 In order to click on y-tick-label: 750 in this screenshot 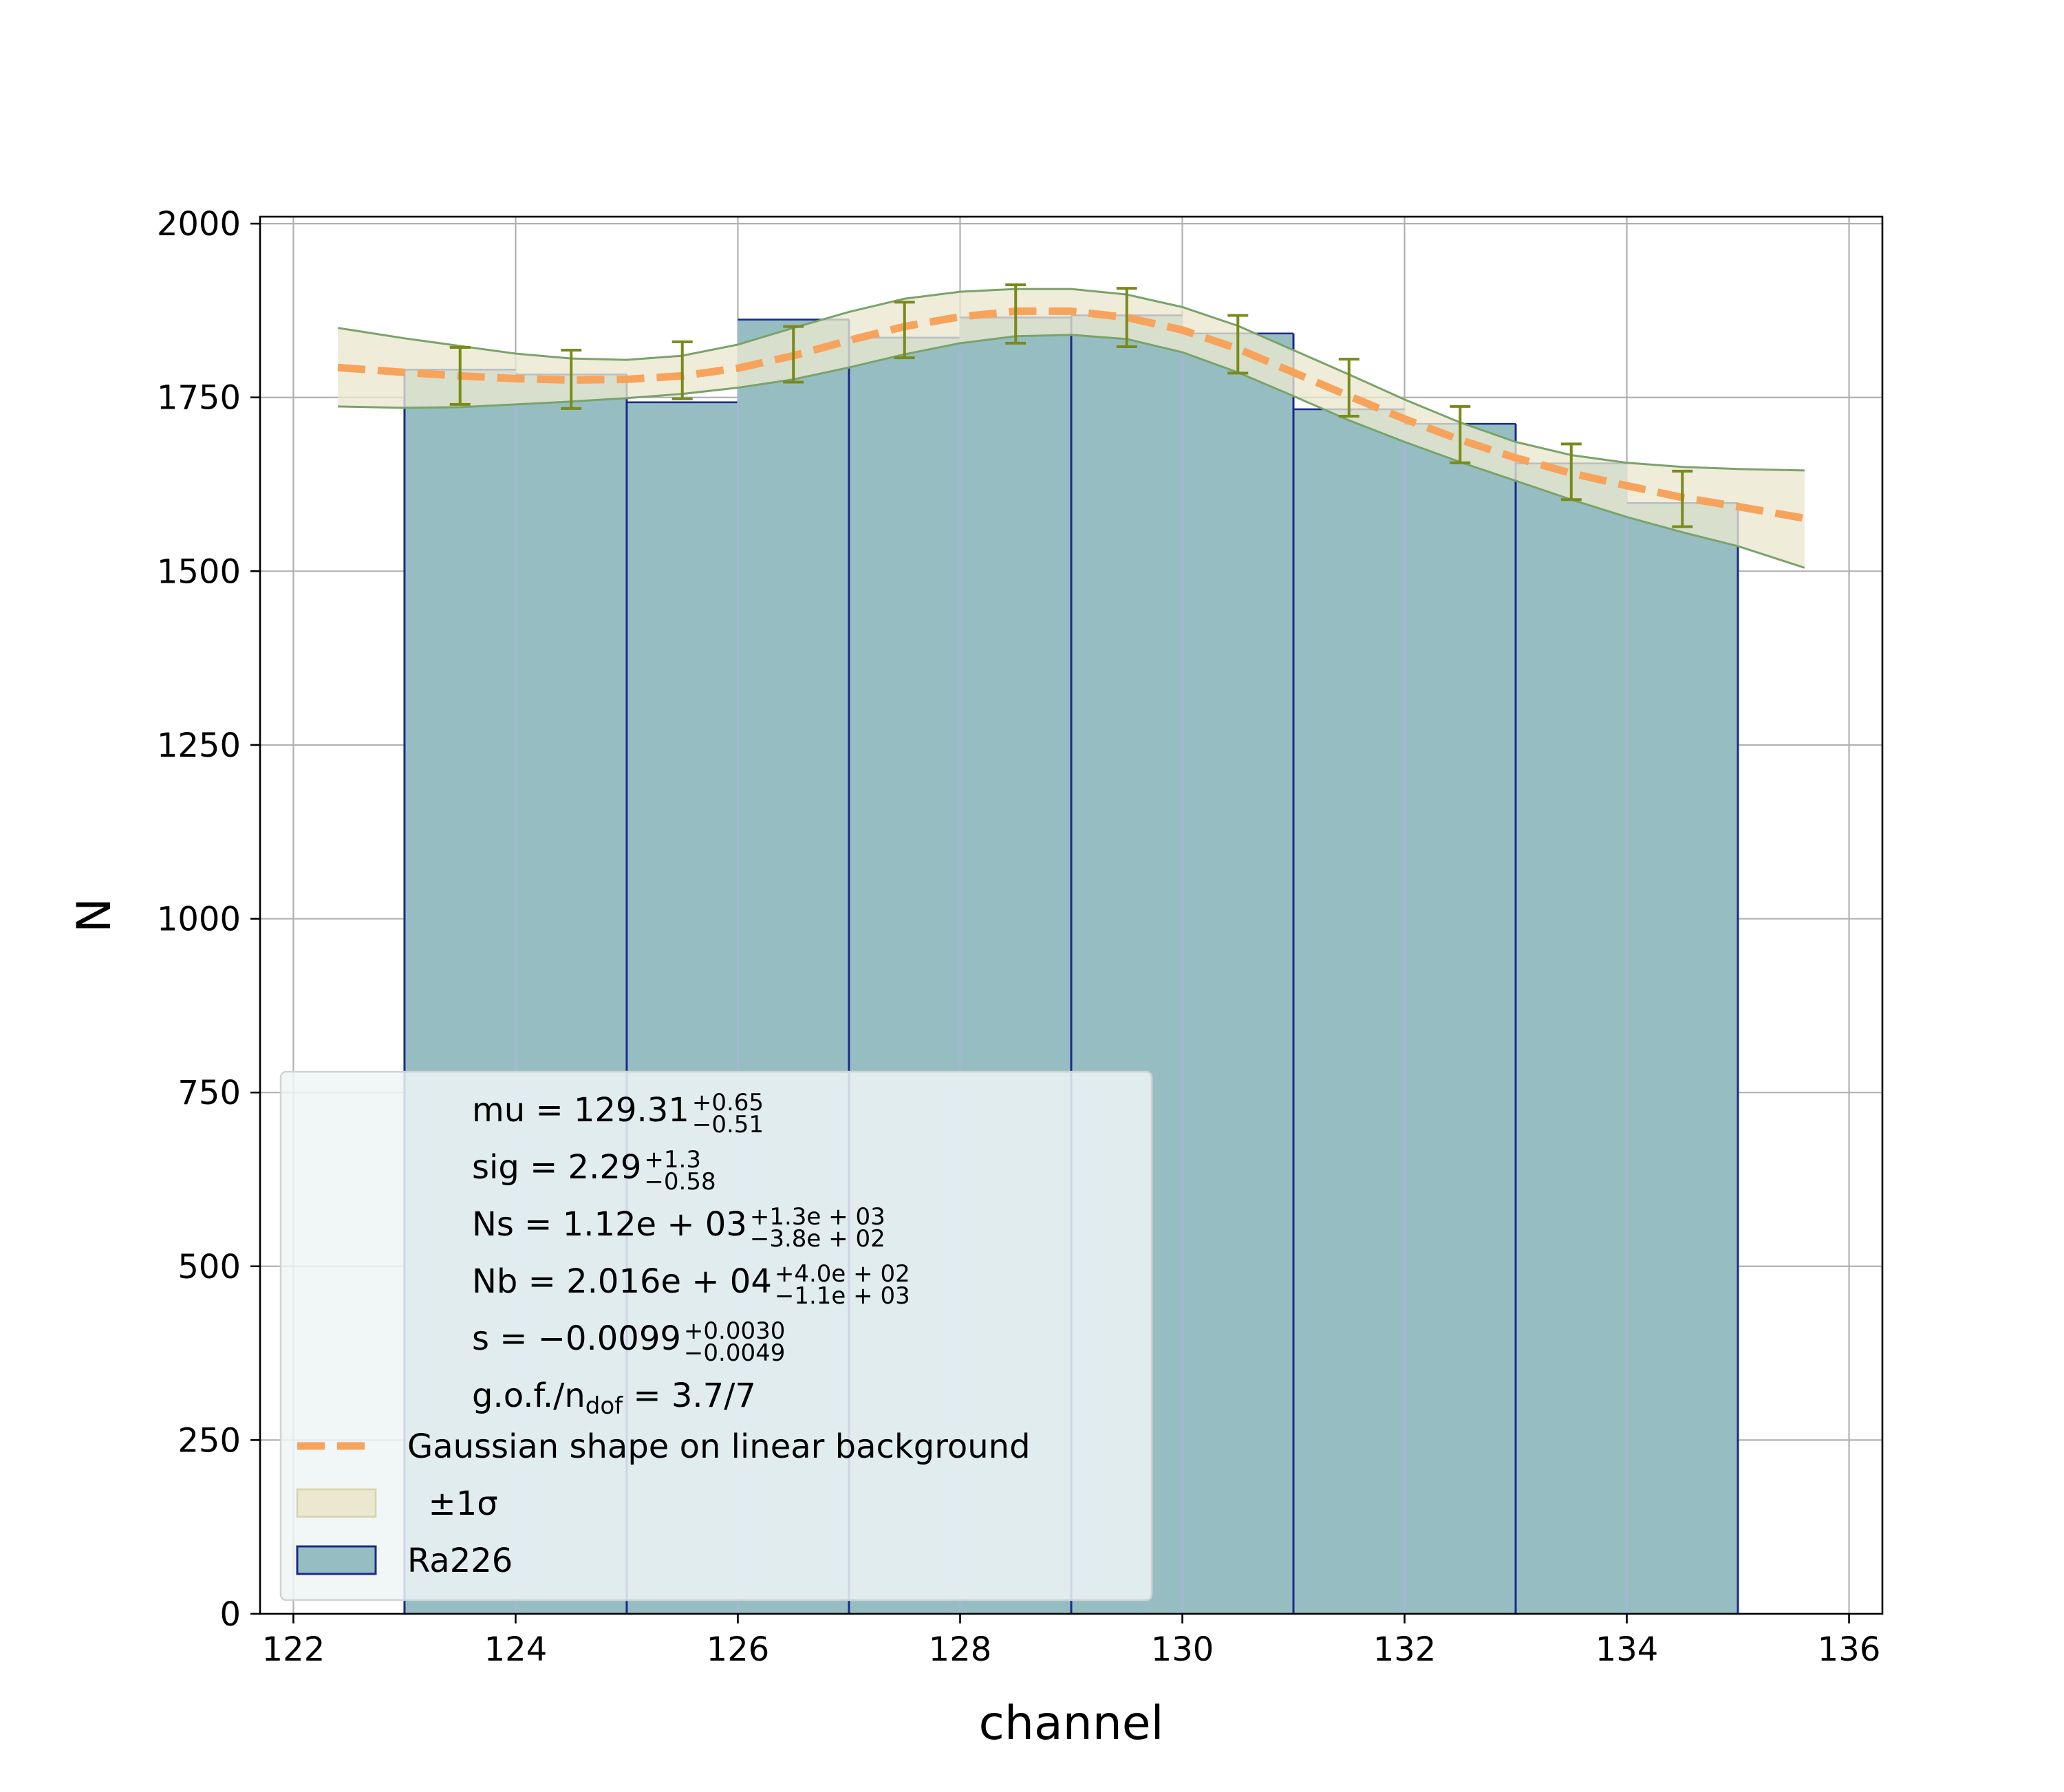, I will do `click(209, 1093)`.